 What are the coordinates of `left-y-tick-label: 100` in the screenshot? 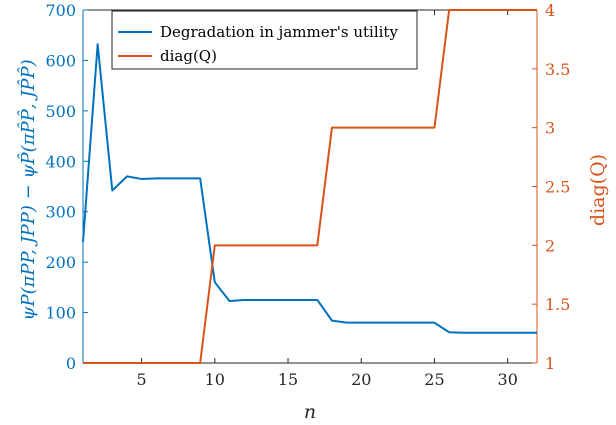 It's located at (60, 313).